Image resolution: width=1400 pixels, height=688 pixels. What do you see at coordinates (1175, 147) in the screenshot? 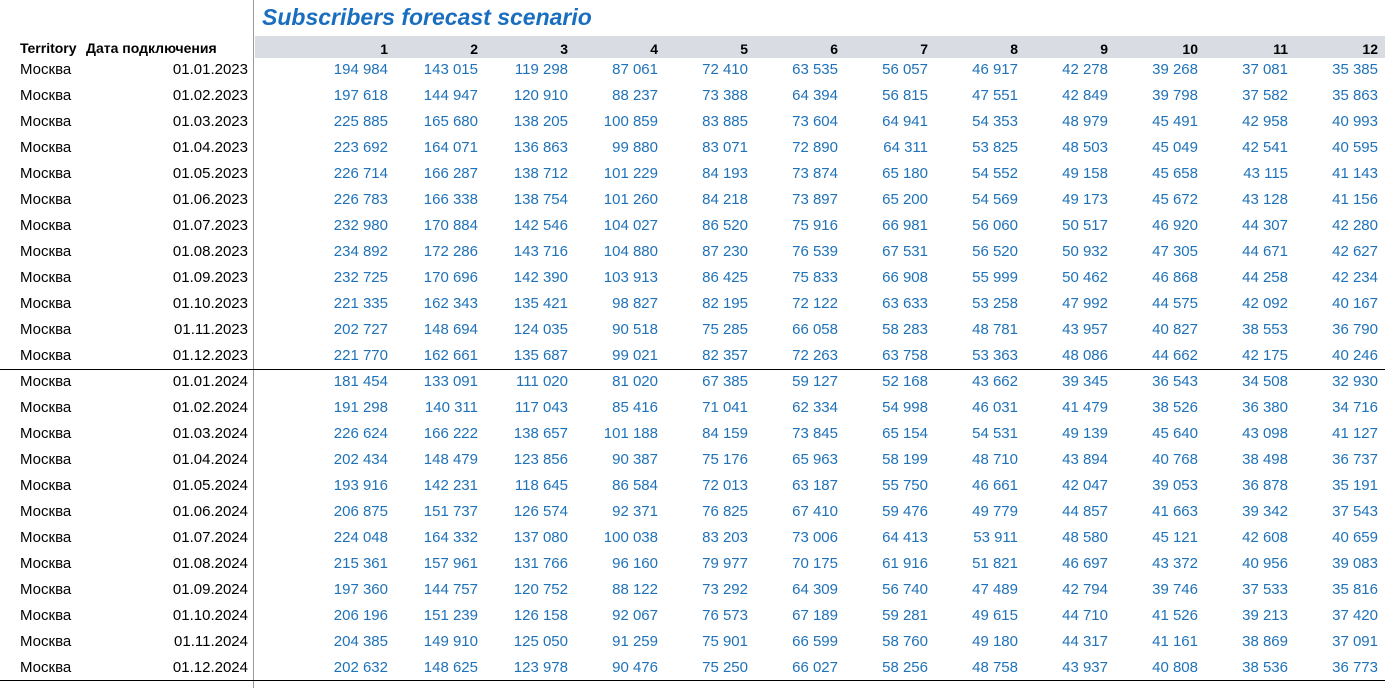
I see `value-cell: 45 049` at bounding box center [1175, 147].